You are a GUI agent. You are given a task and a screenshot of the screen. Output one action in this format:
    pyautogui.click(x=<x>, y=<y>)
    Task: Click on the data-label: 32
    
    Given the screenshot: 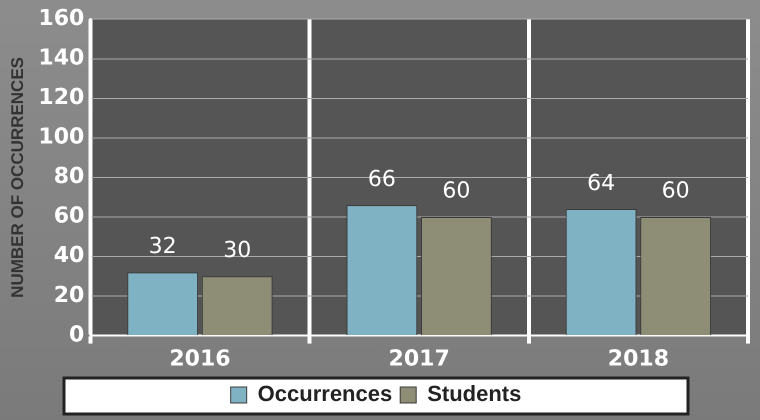 What is the action you would take?
    pyautogui.click(x=162, y=247)
    